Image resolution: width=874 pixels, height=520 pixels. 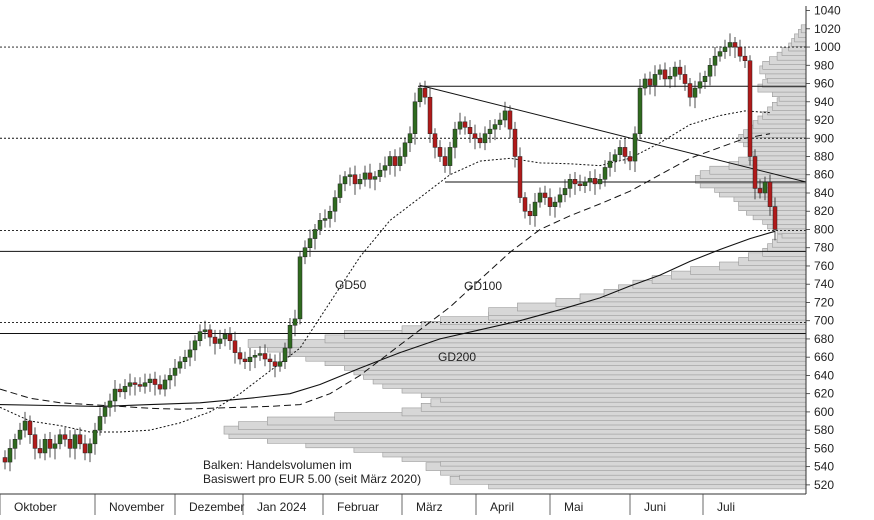 I want to click on trend-line, so click(x=613, y=133).